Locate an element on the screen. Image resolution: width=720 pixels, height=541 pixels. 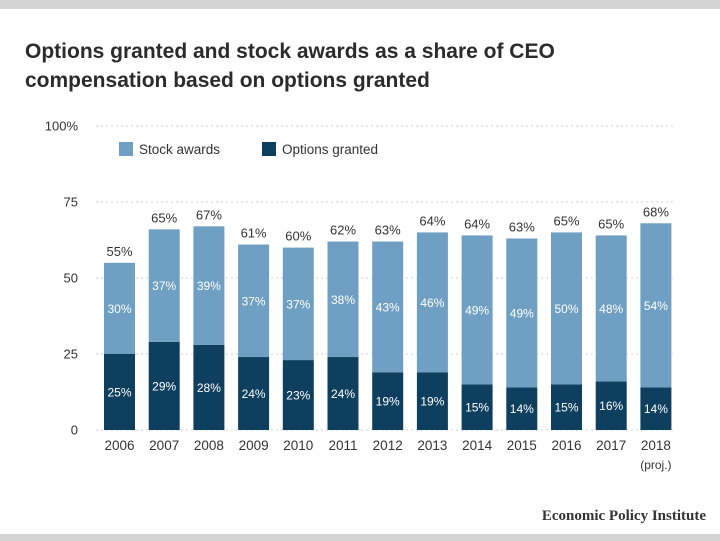
bottom-frame-bar is located at coordinates (360, 537).